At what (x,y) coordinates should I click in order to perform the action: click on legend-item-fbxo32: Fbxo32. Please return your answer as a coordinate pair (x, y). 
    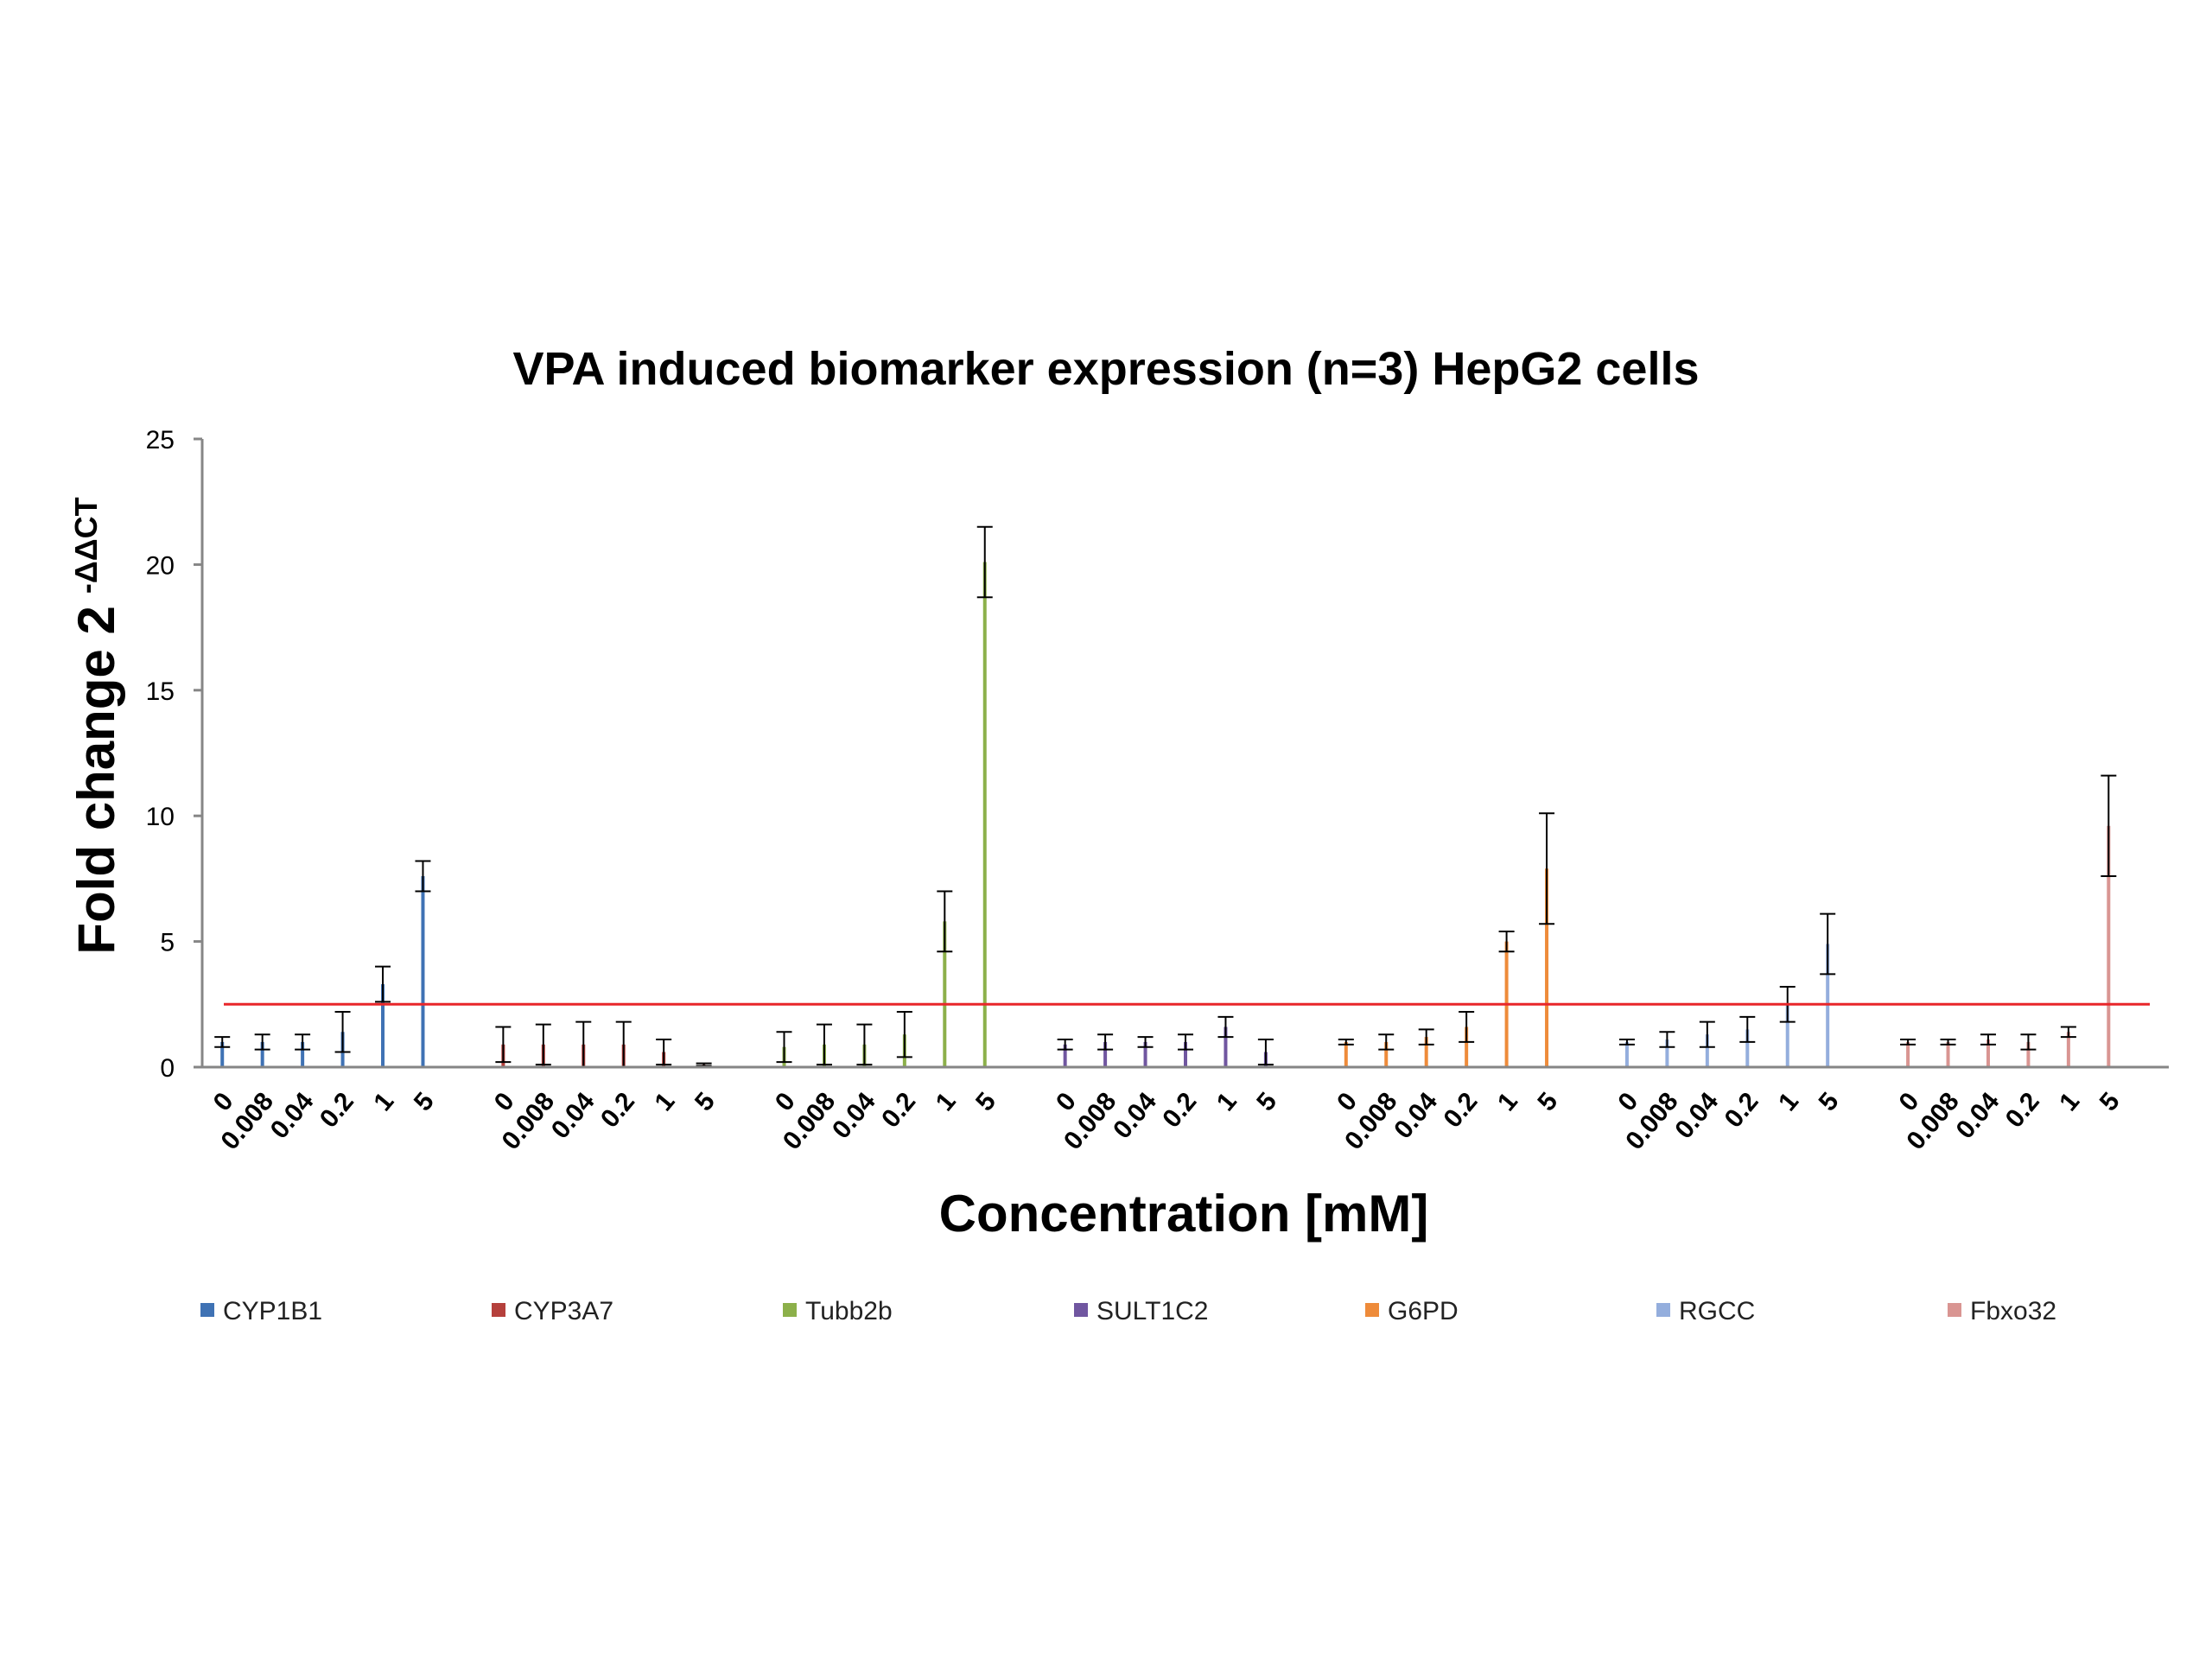
    Looking at the image, I should click on (2002, 1311).